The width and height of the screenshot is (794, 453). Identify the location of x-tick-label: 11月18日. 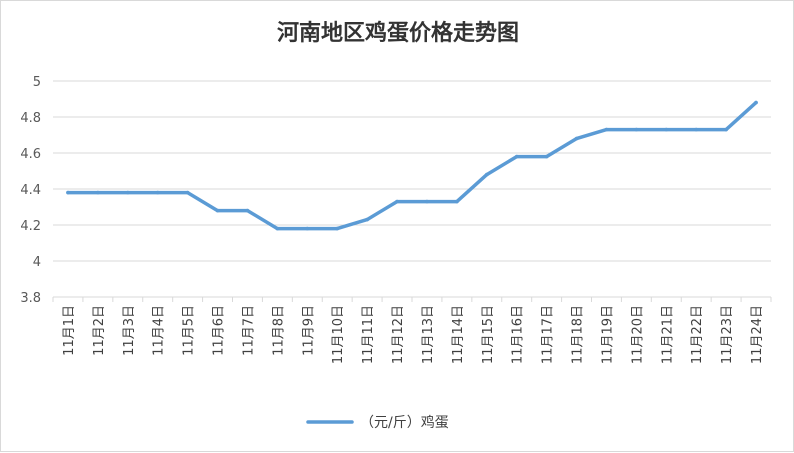
(578, 334).